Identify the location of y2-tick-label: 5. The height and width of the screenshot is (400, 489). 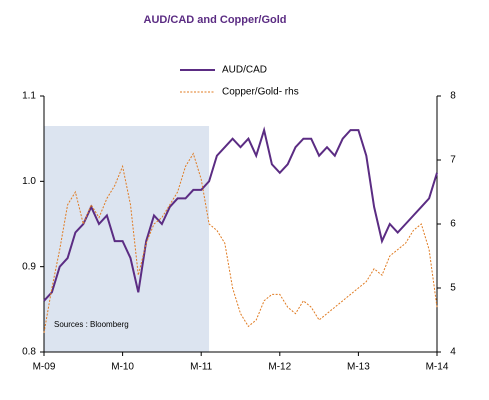
(453, 288).